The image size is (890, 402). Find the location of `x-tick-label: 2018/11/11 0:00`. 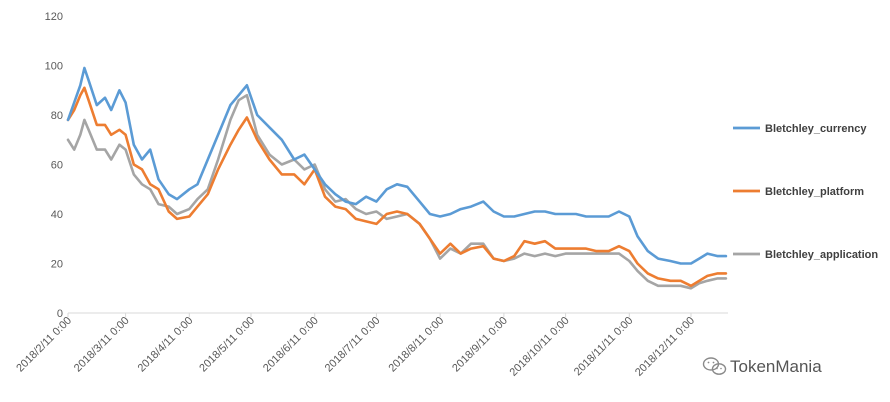

x-tick-label: 2018/11/11 0:00 is located at coordinates (604, 347).